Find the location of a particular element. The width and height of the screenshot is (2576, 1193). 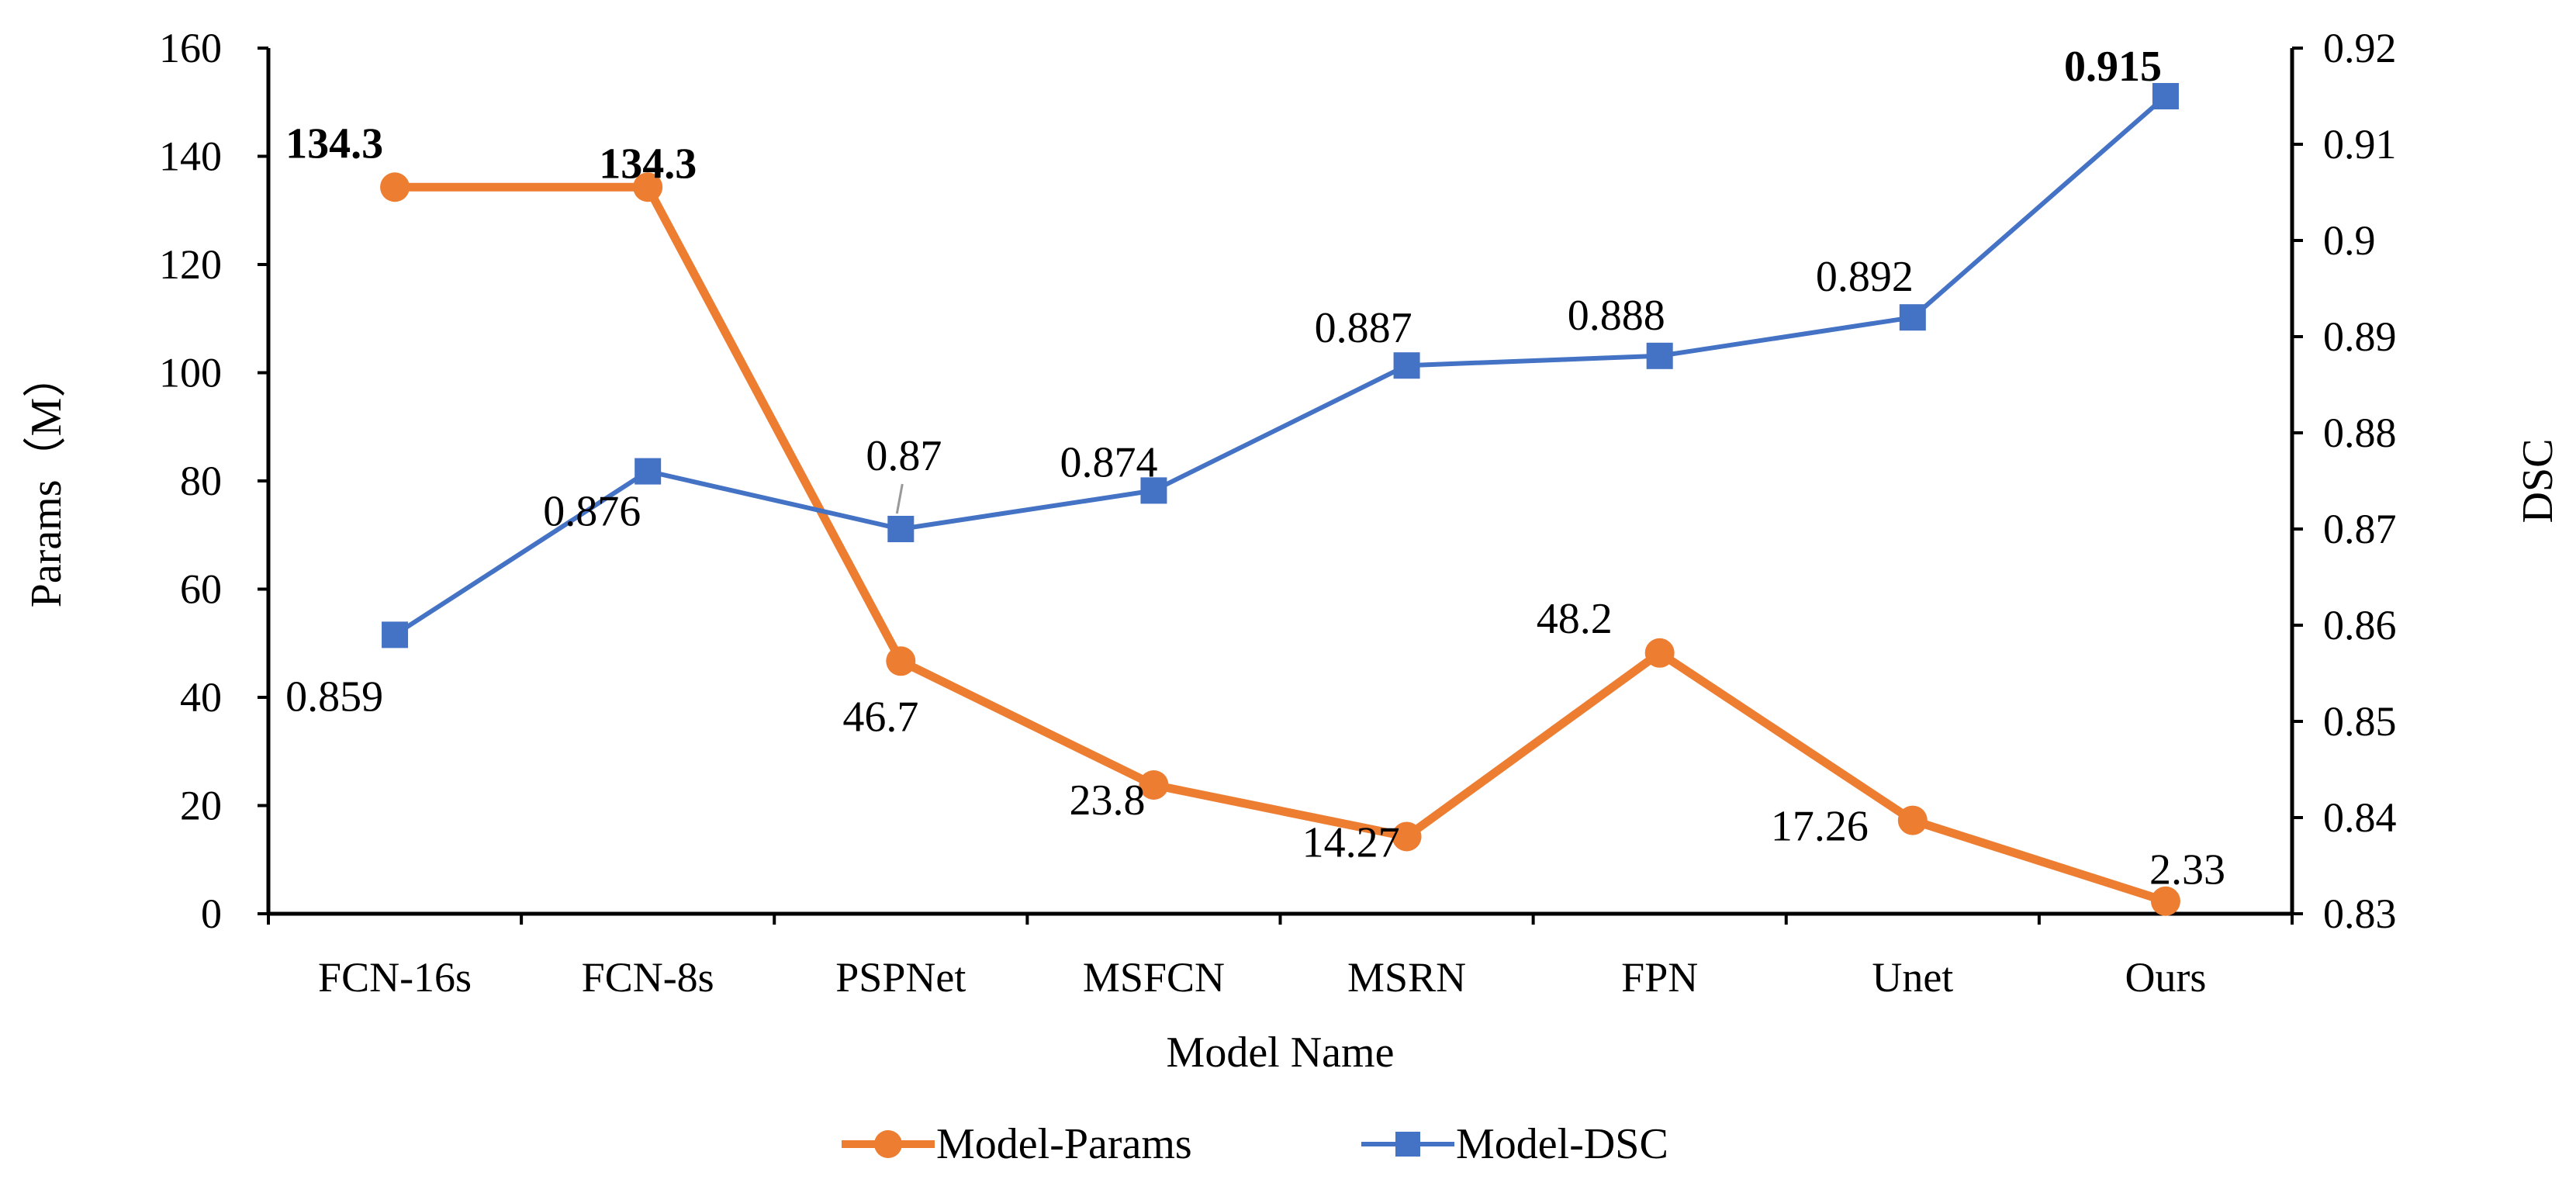

left-tick-label: 120 is located at coordinates (190, 264).